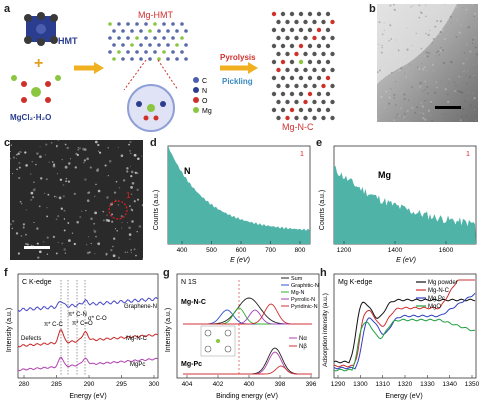 The image size is (482, 402). What do you see at coordinates (137, 339) in the screenshot?
I see `legend-mg-n-c: Mg-N-C` at bounding box center [137, 339].